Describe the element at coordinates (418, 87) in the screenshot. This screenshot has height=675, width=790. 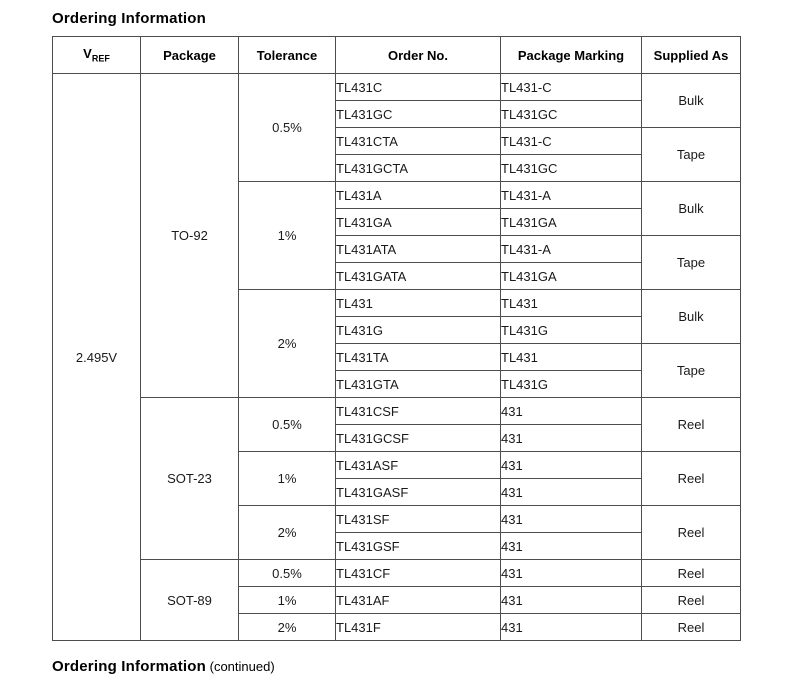
I see `order-no-cell: TL431C` at that location.